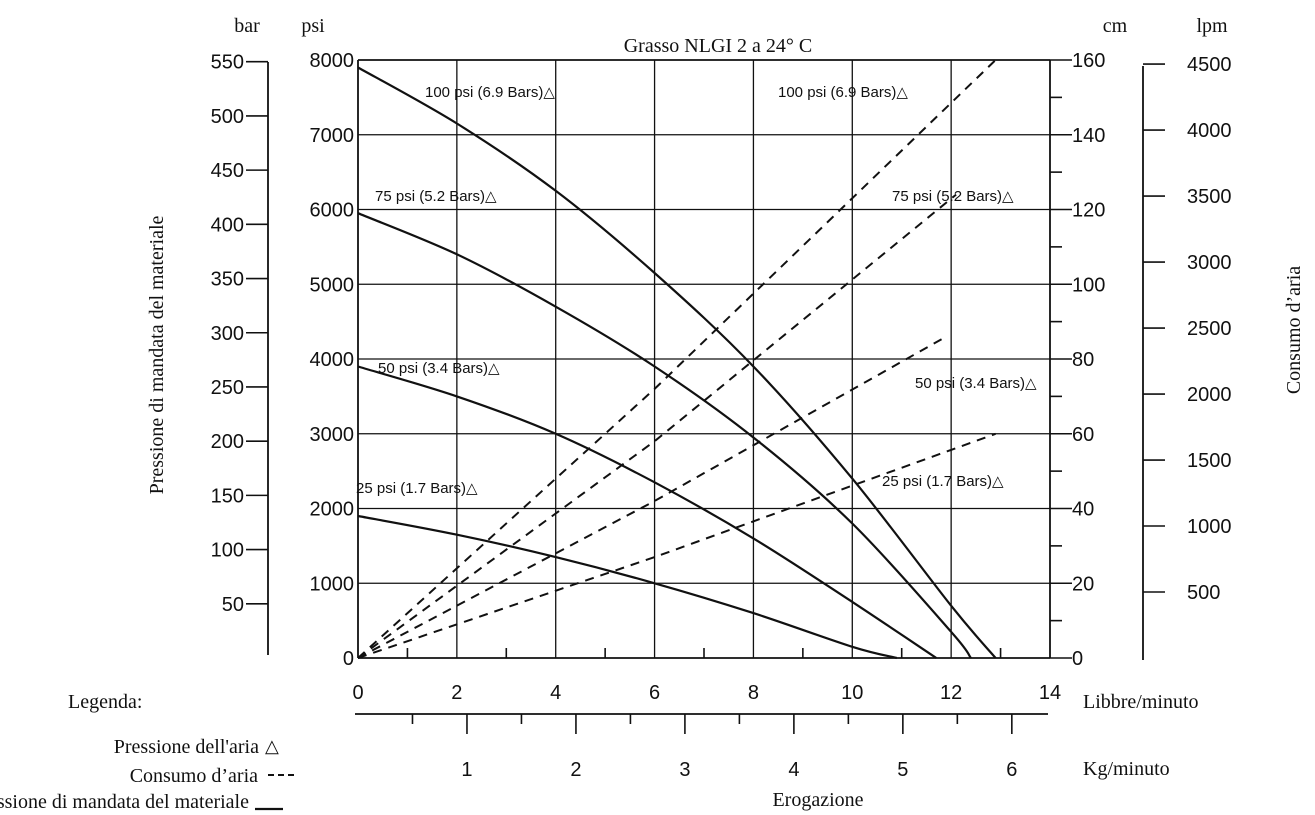  What do you see at coordinates (313, 26) in the screenshot?
I see `unit-psi: psi` at bounding box center [313, 26].